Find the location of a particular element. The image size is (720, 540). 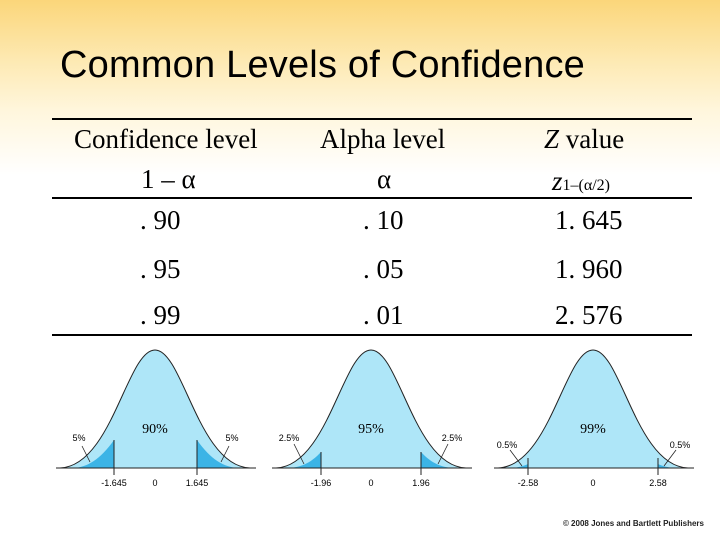

curve-99-body is located at coordinates (593, 409).